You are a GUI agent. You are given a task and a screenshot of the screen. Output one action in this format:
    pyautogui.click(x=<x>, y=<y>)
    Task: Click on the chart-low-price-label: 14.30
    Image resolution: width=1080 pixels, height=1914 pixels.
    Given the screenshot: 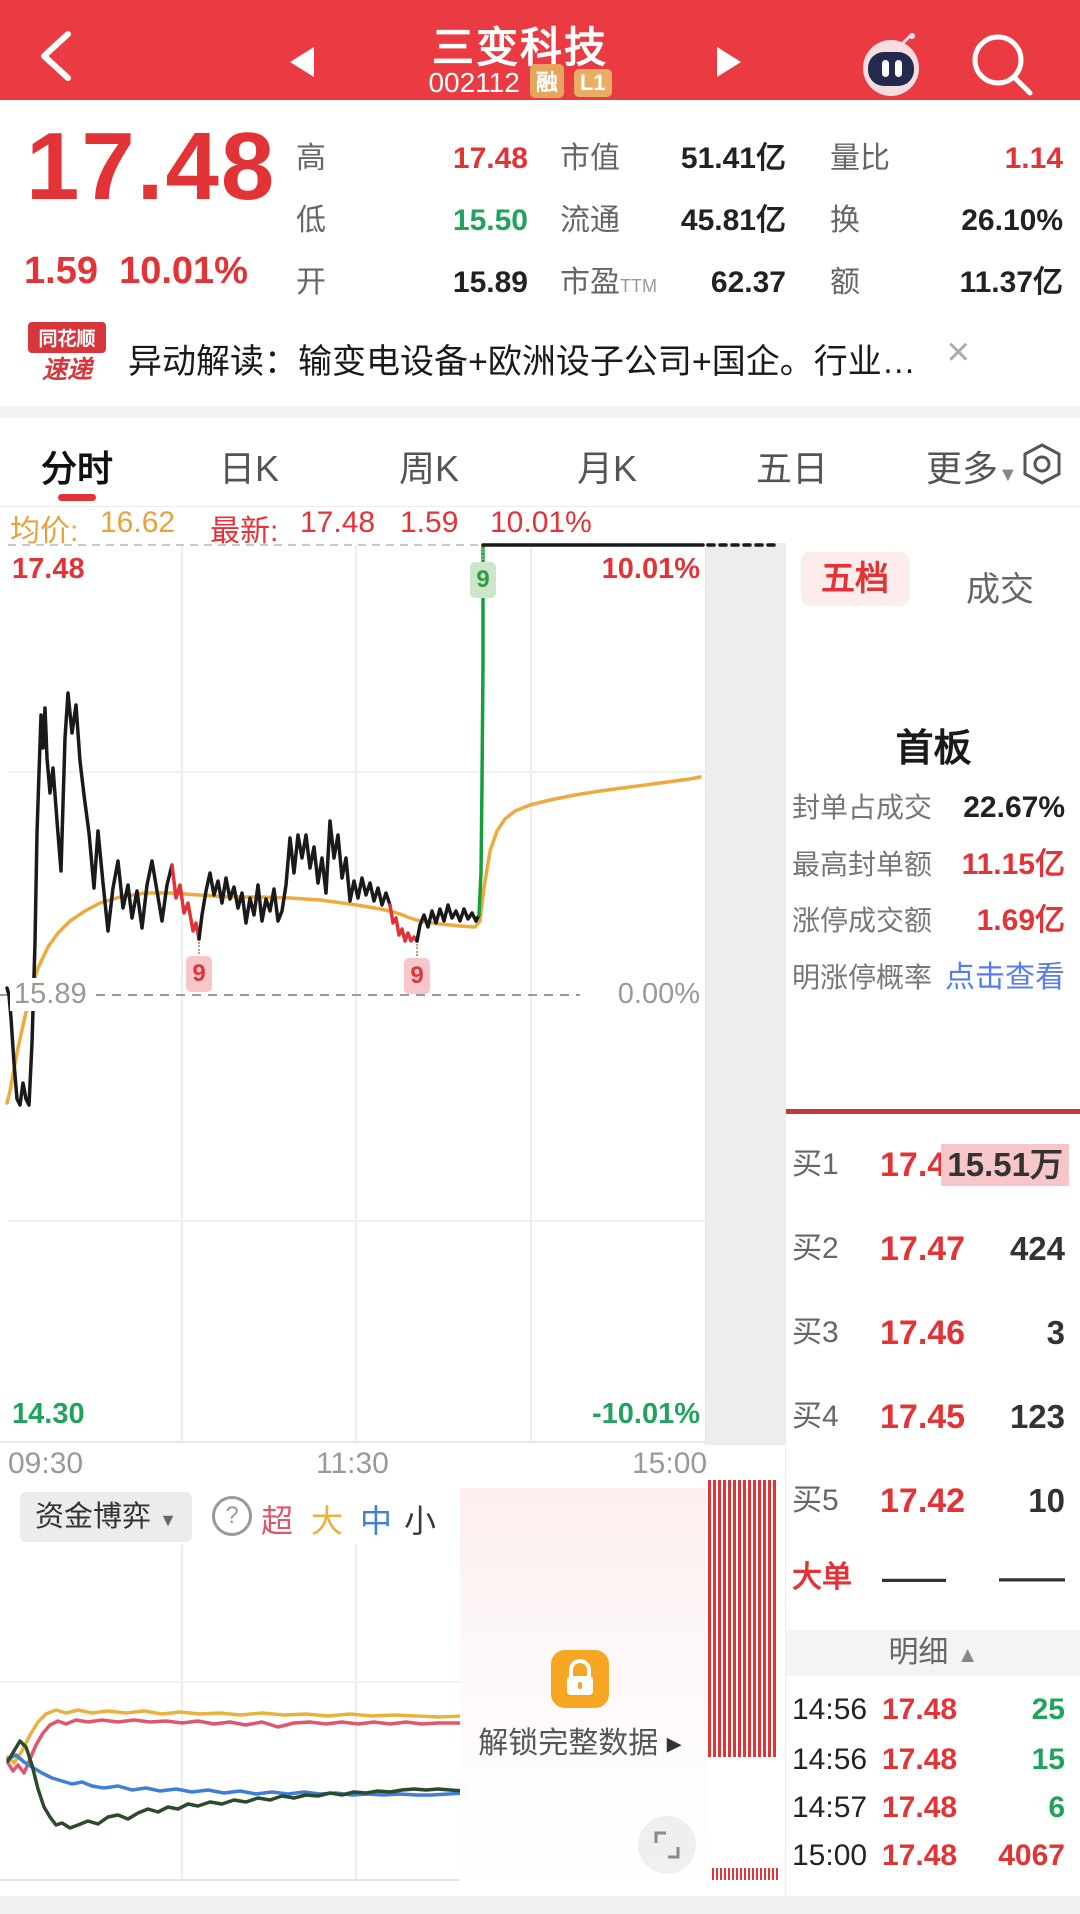 What is the action you would take?
    pyautogui.click(x=48, y=1414)
    